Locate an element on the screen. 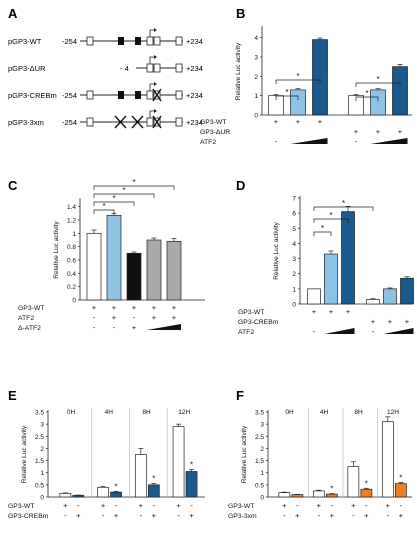 This screenshot has height=550, width=417. panel-b-letter: B is located at coordinates (240, 13).